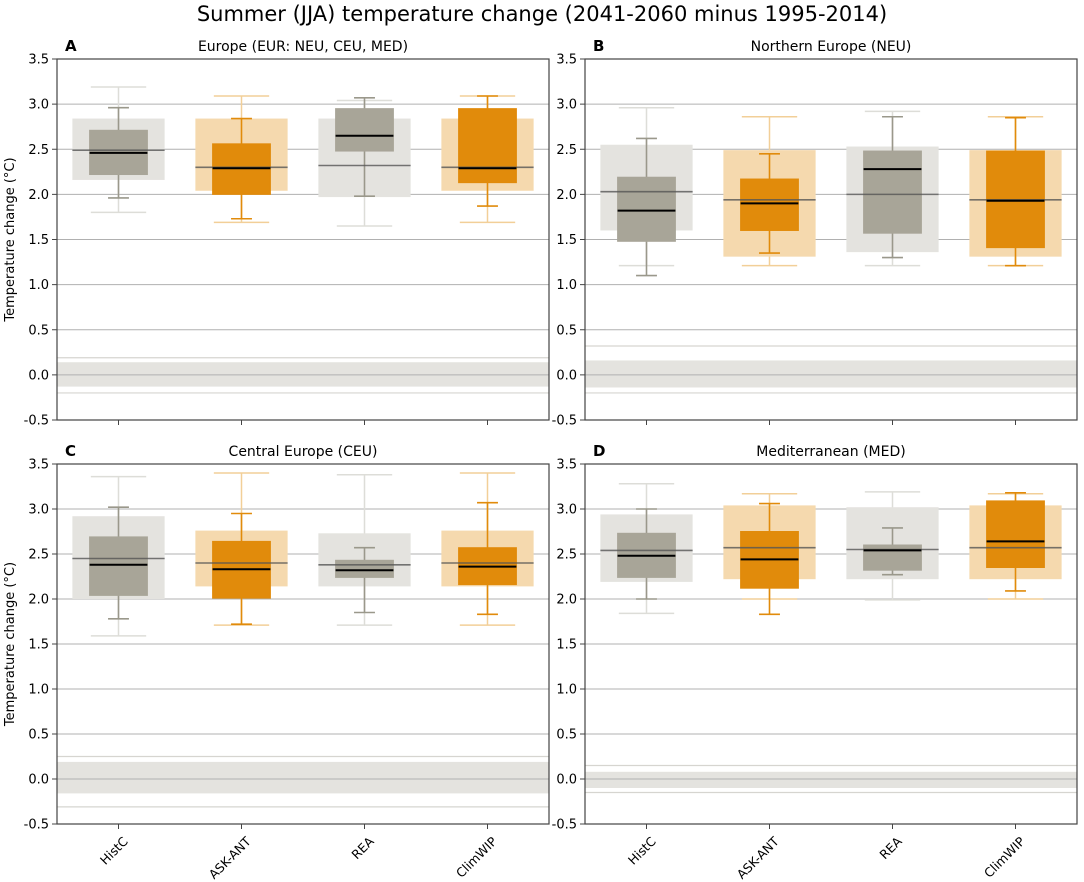 The height and width of the screenshot is (882, 1084). What do you see at coordinates (599, 451) in the screenshot?
I see `panel-letter: D` at bounding box center [599, 451].